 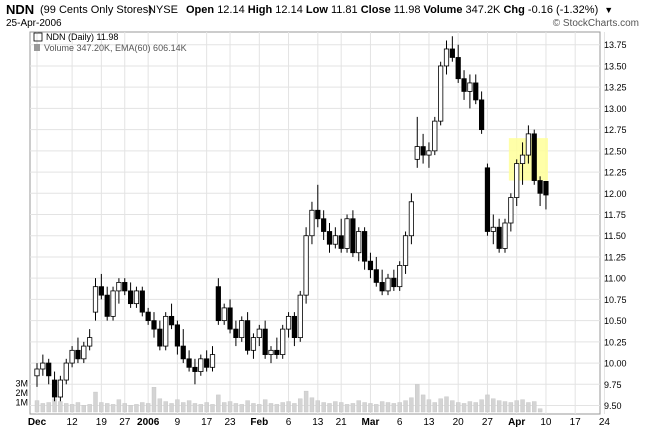 I want to click on y-tick-label: 9.50, so click(x=613, y=406).